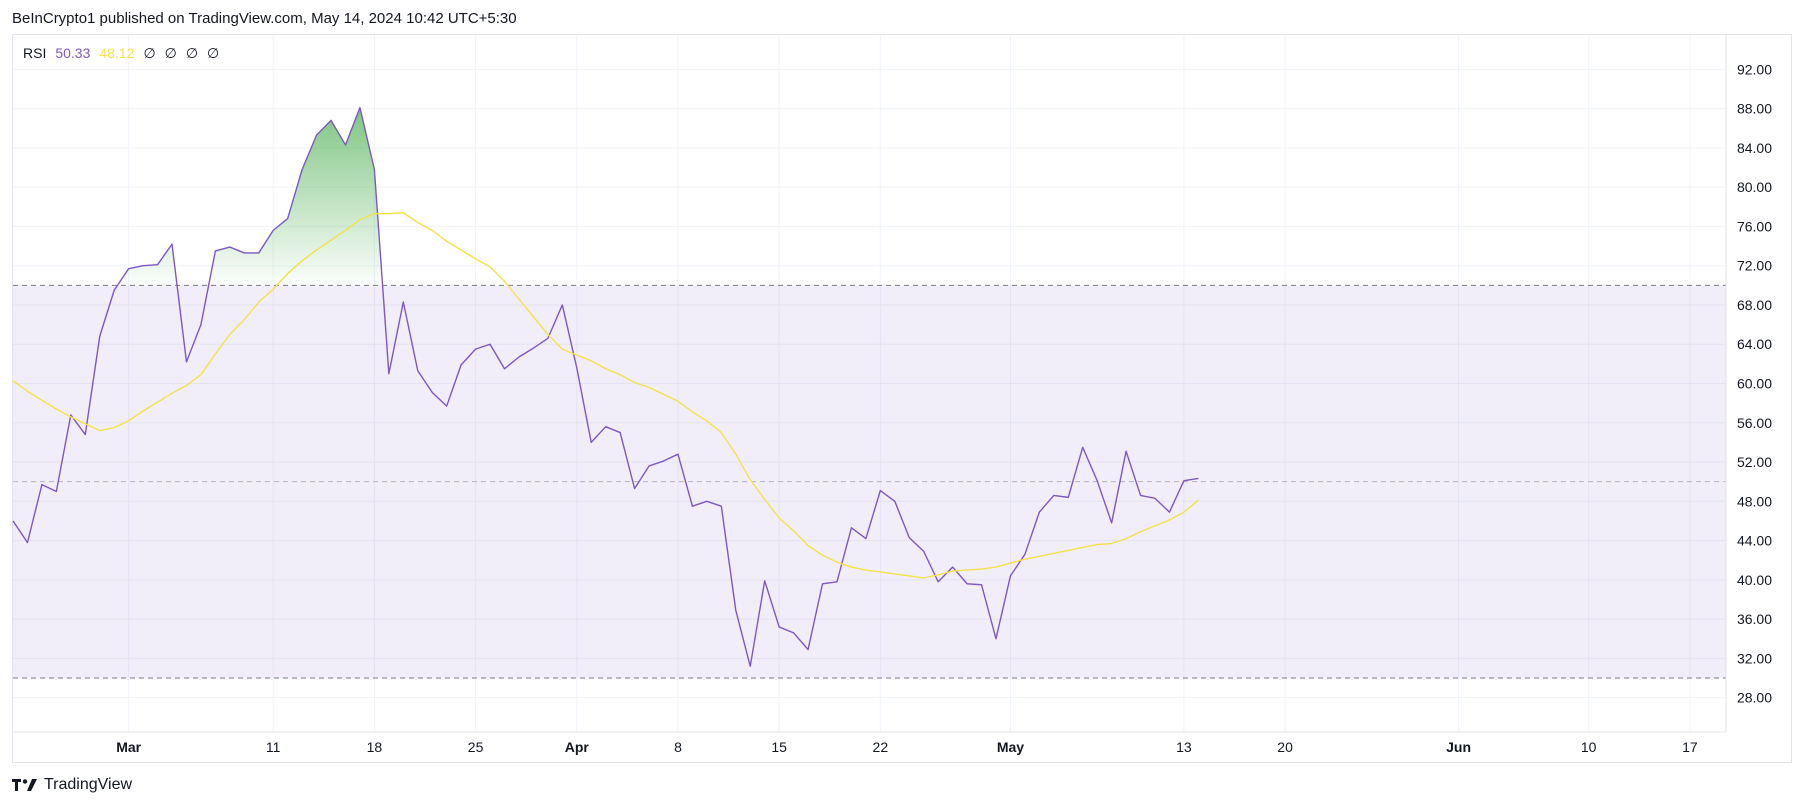 The height and width of the screenshot is (808, 1805). I want to click on legend-rsi-value: 50.33, so click(73, 53).